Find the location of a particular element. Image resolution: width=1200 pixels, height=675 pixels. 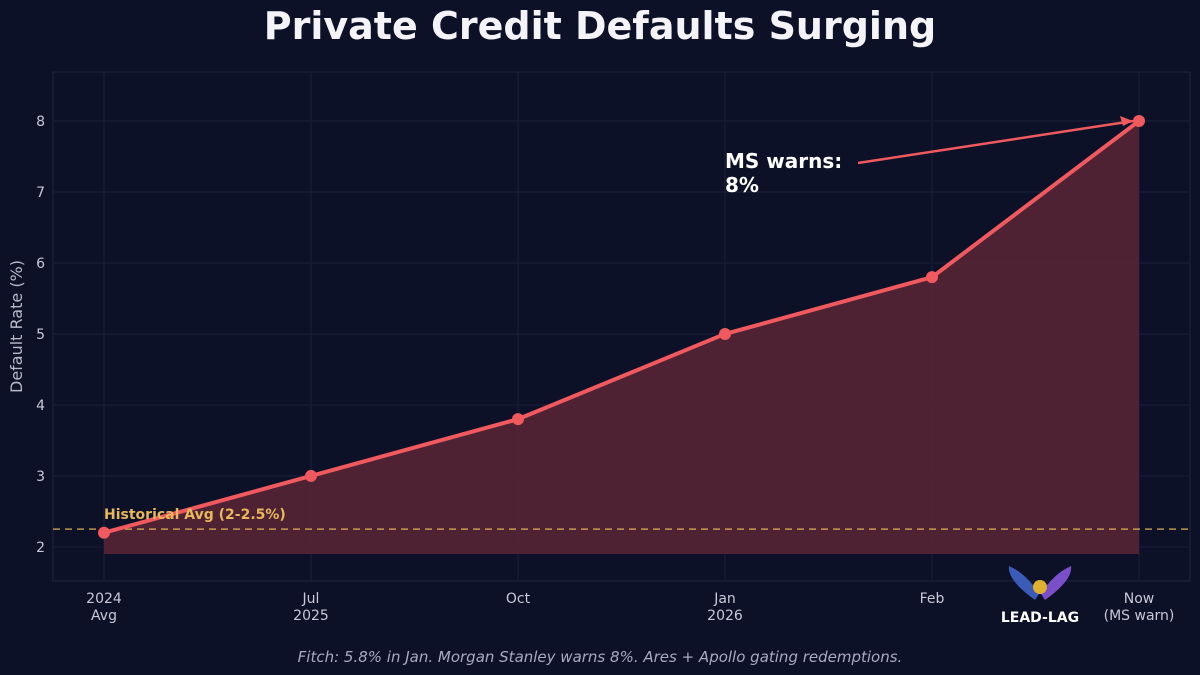

y-axis-label: Default Rate (%) is located at coordinates (16, 326).